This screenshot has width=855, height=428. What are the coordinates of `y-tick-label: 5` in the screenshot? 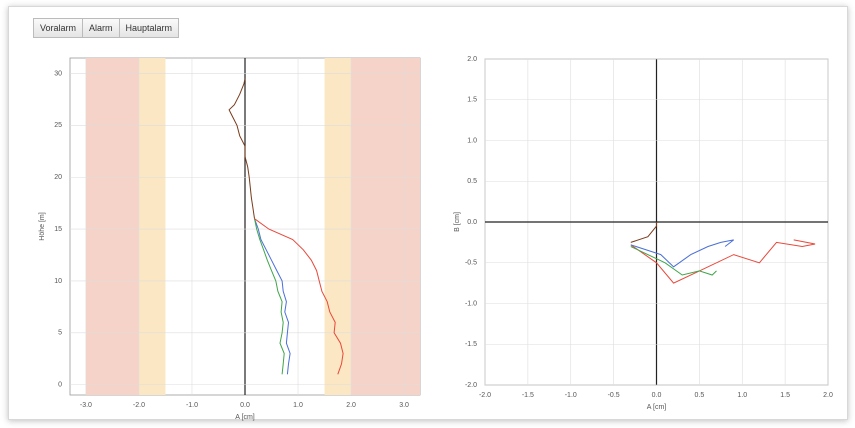 It's located at (60, 333).